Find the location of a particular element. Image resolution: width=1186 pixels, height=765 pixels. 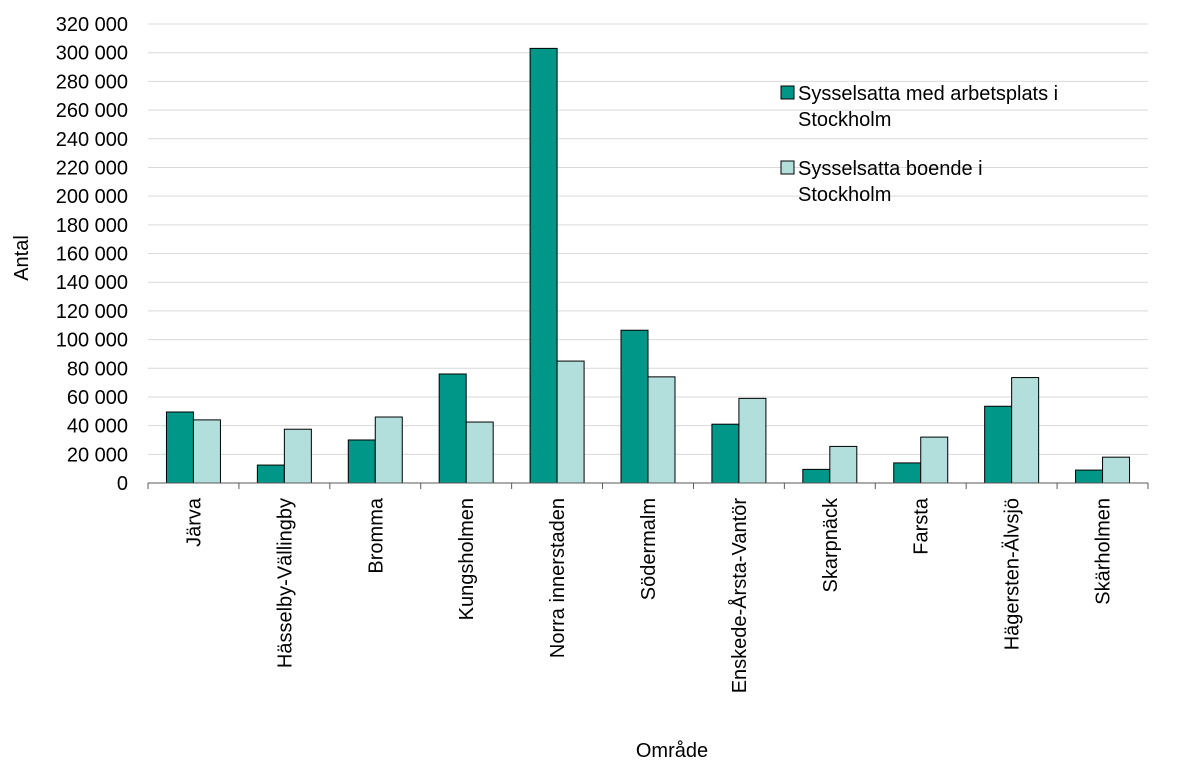

x-category-label: Skarpnäck is located at coordinates (831, 544).